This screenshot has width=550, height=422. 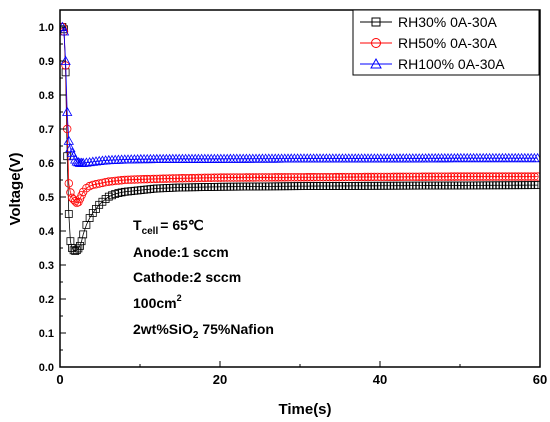 I want to click on y-axis-title: Voltage(V), so click(x=15, y=188).